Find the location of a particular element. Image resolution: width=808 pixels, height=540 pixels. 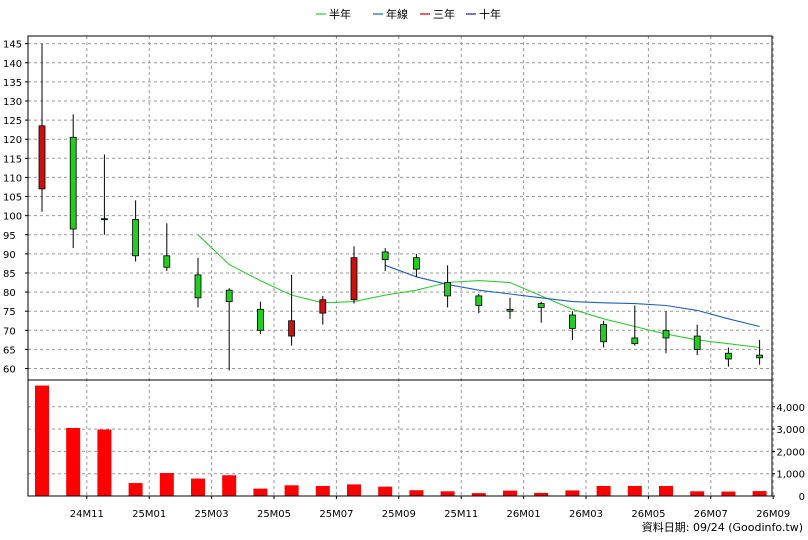

x-tick-label: 26M09 is located at coordinates (773, 514).